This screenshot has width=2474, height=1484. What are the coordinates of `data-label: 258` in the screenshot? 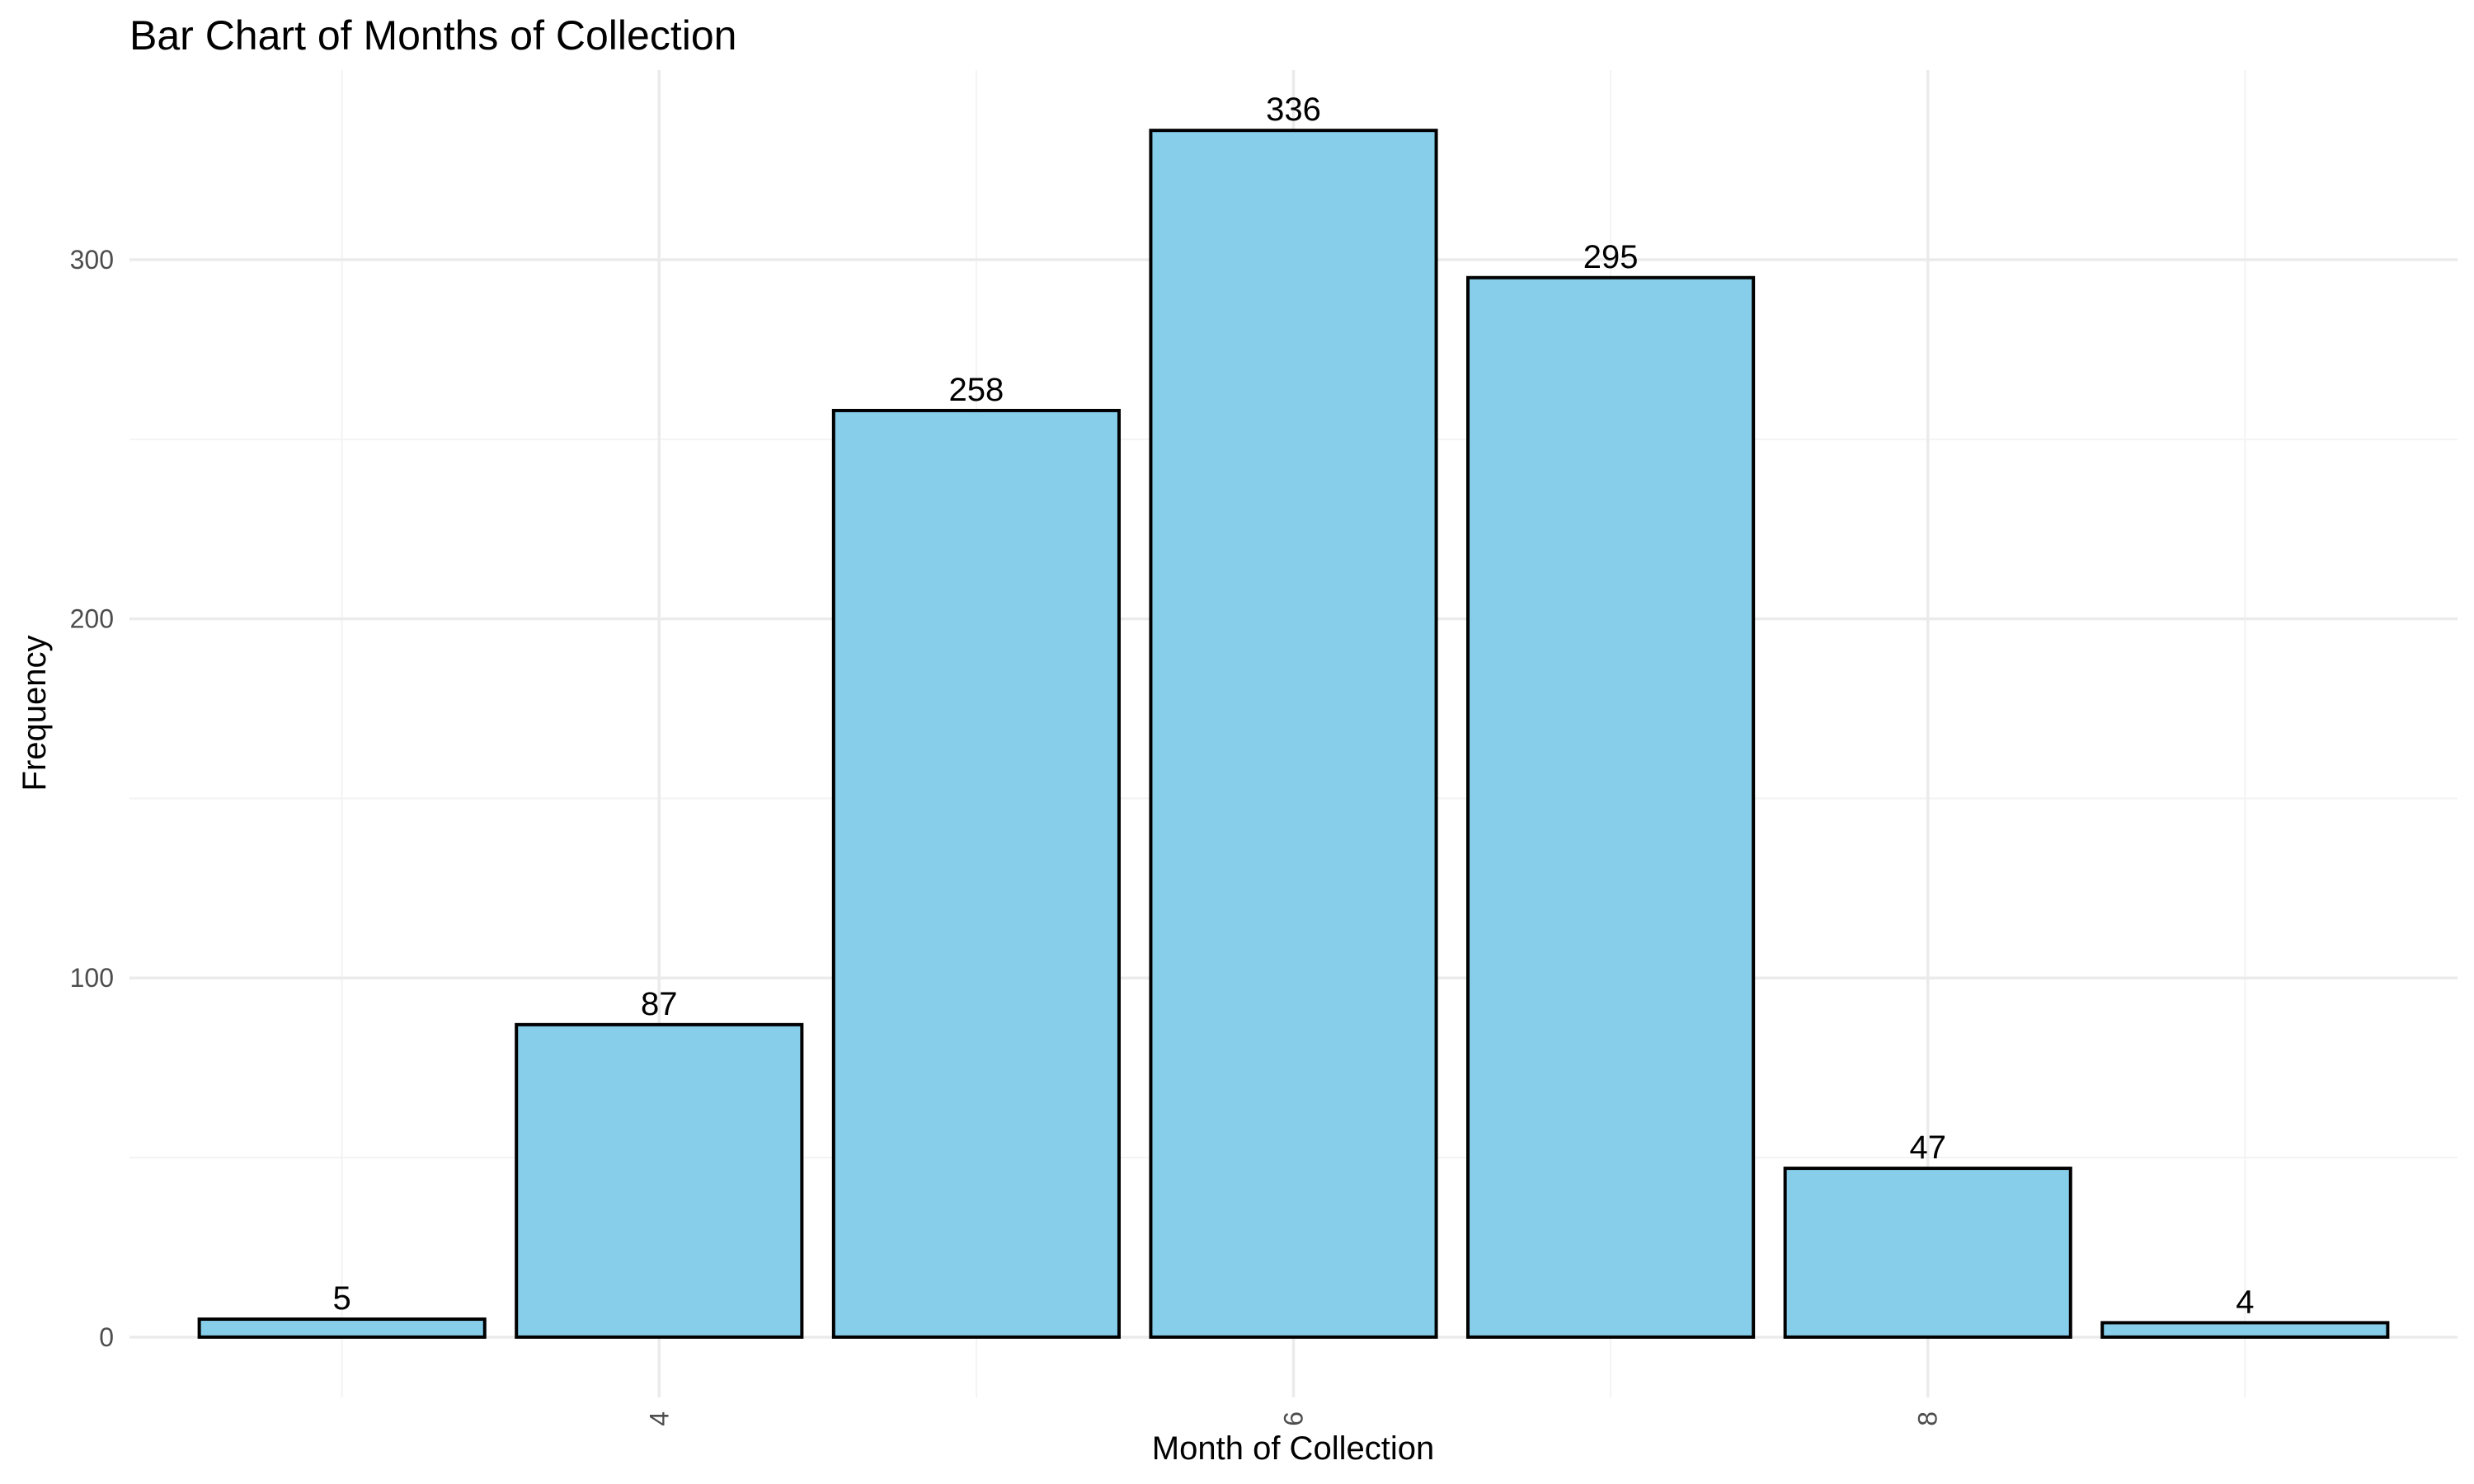 It's located at (976, 390).